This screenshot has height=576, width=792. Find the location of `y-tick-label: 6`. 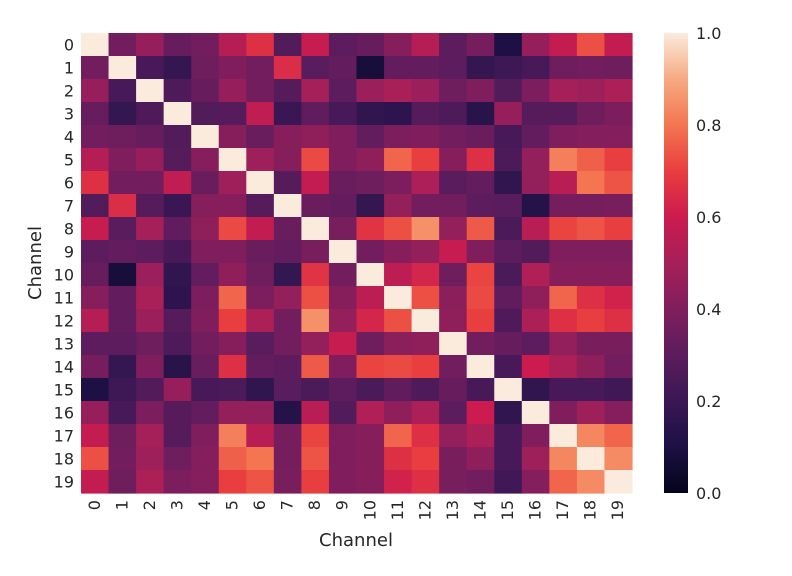

y-tick-label: 6 is located at coordinates (69, 183).